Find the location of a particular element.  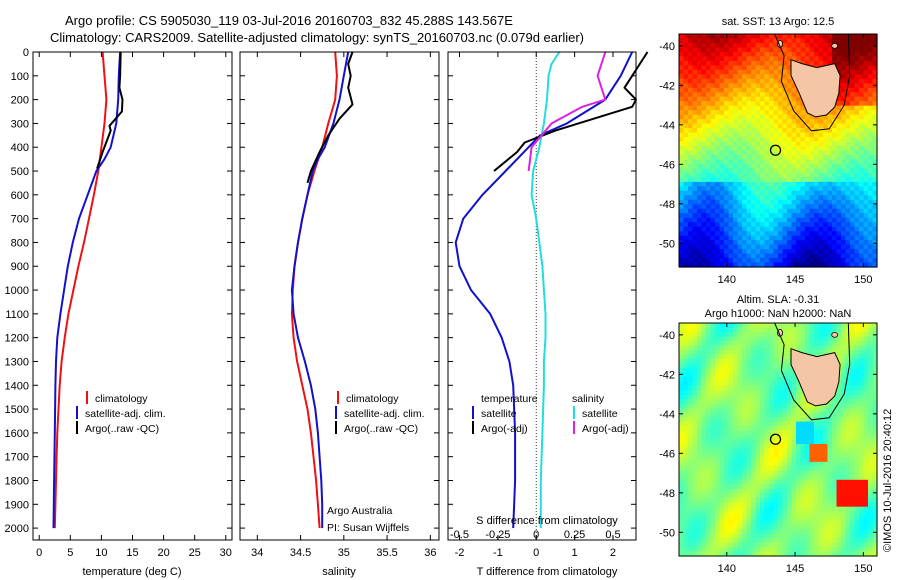

legend-label-satellite: satellite-adj. clim. is located at coordinates (384, 414).